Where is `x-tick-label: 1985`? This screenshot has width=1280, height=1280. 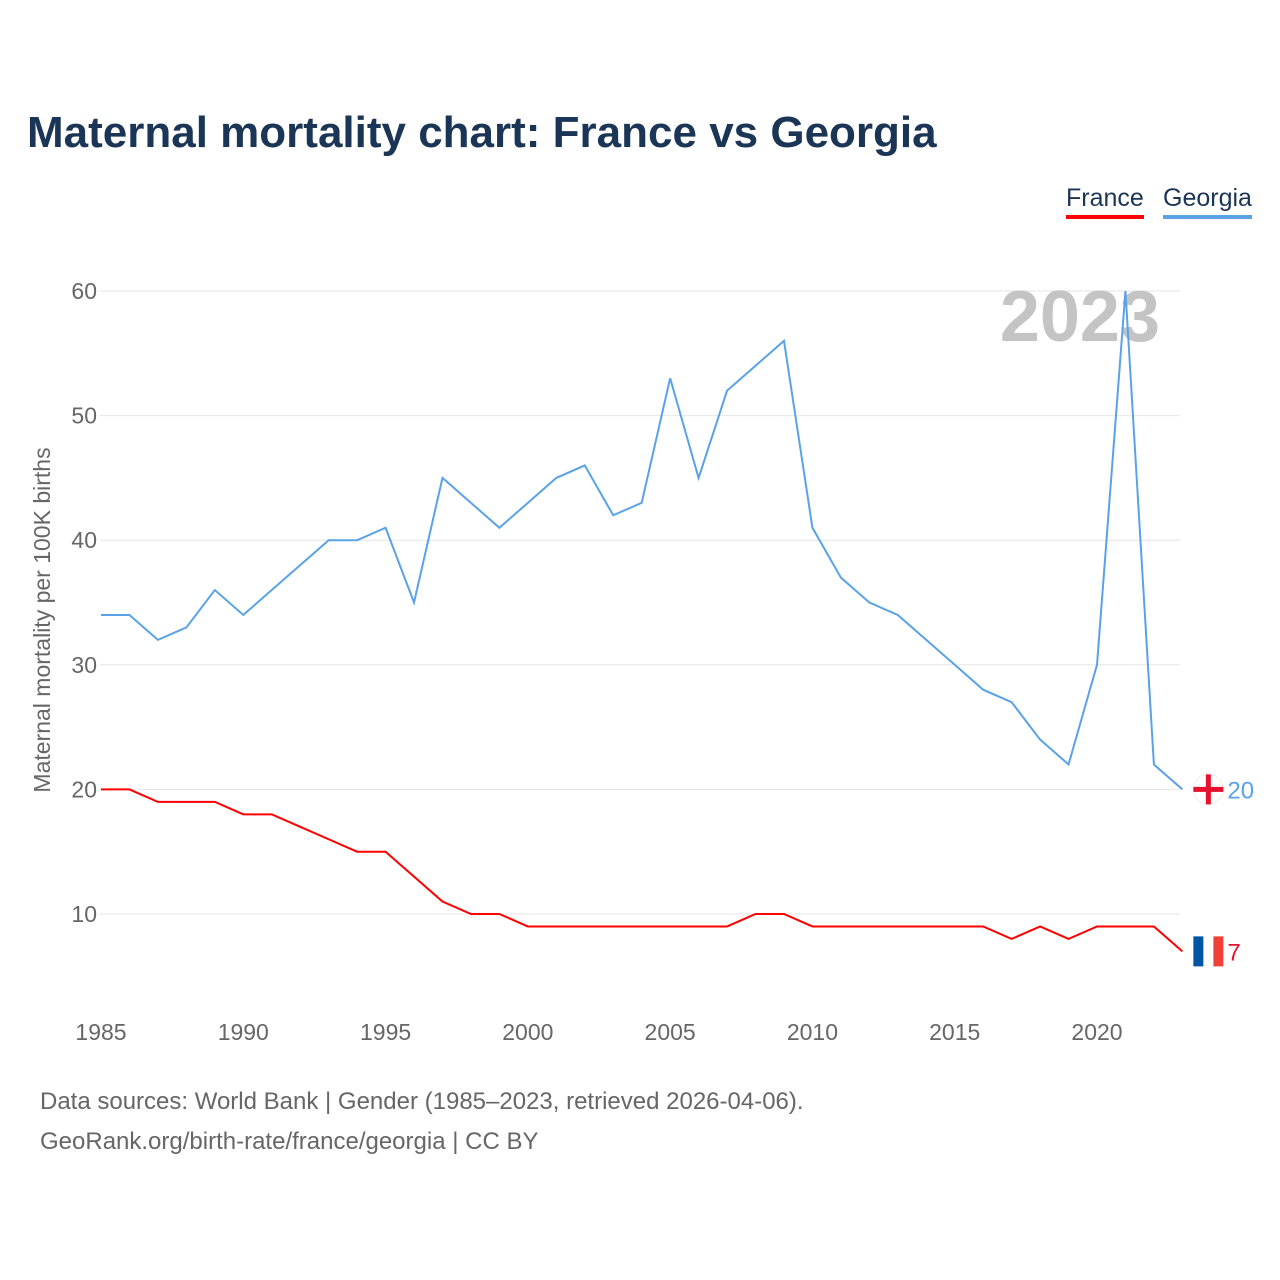 x-tick-label: 1985 is located at coordinates (100, 1032).